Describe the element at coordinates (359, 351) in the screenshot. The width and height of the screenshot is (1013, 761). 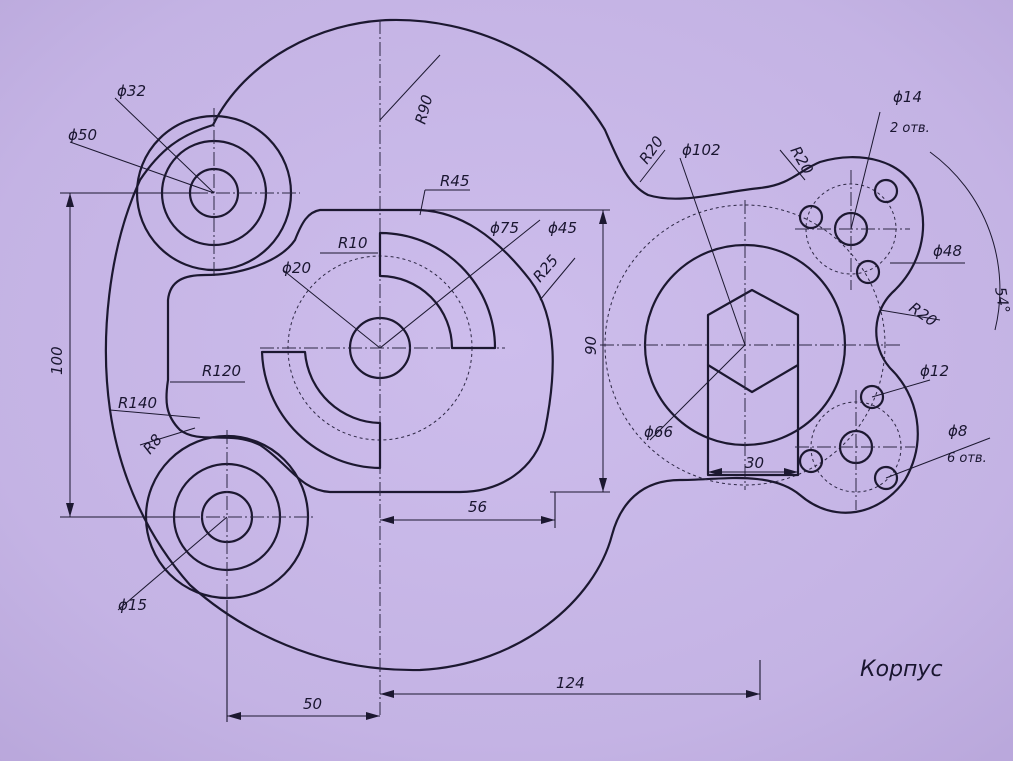
I see `inner-pocket` at that location.